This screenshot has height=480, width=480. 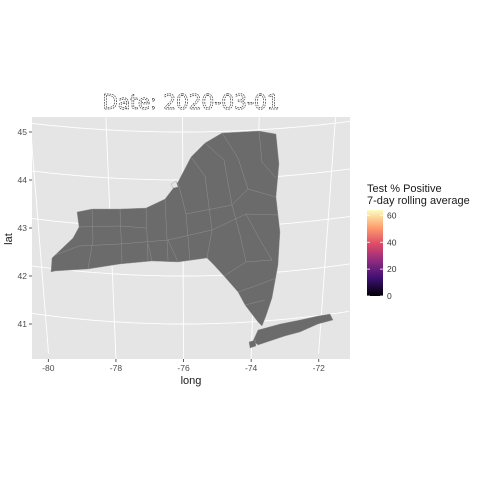 I want to click on x-tick-label: -78, so click(x=116, y=368).